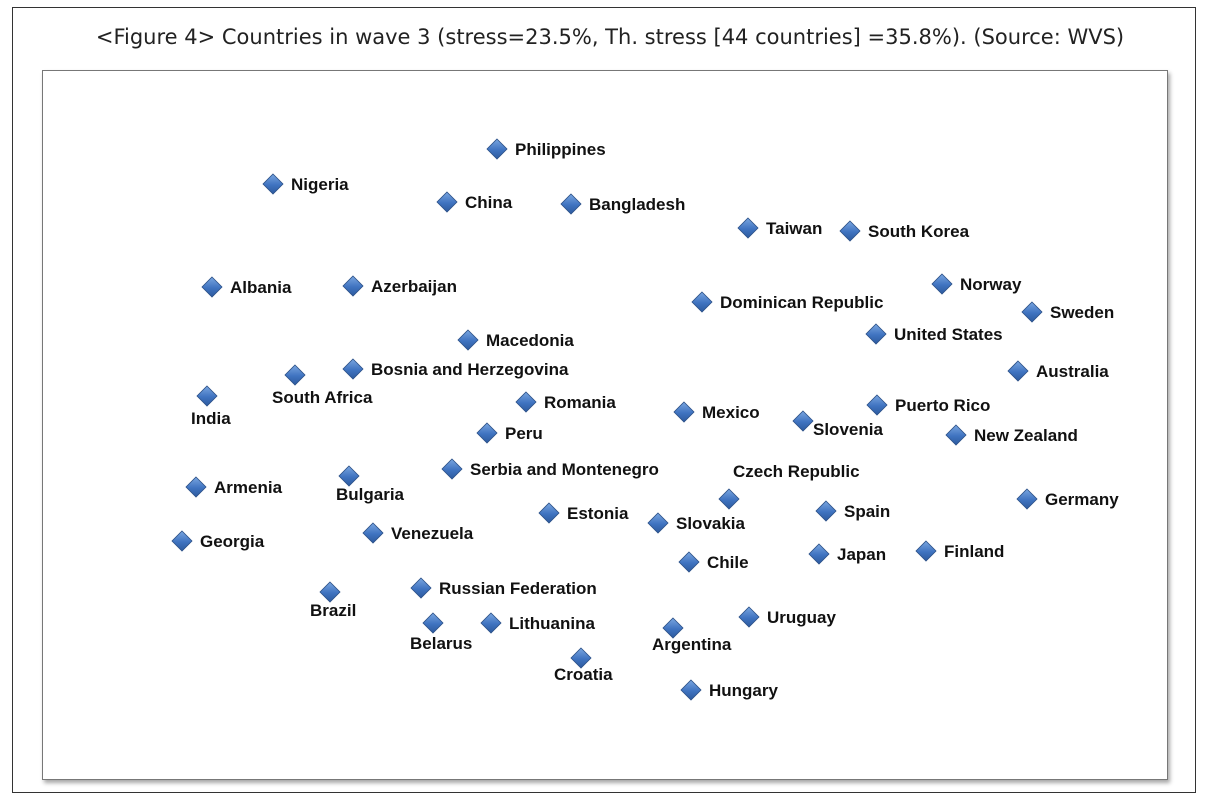 Image resolution: width=1220 pixels, height=800 pixels. Describe the element at coordinates (1027, 499) in the screenshot. I see `data-point-germany` at that location.